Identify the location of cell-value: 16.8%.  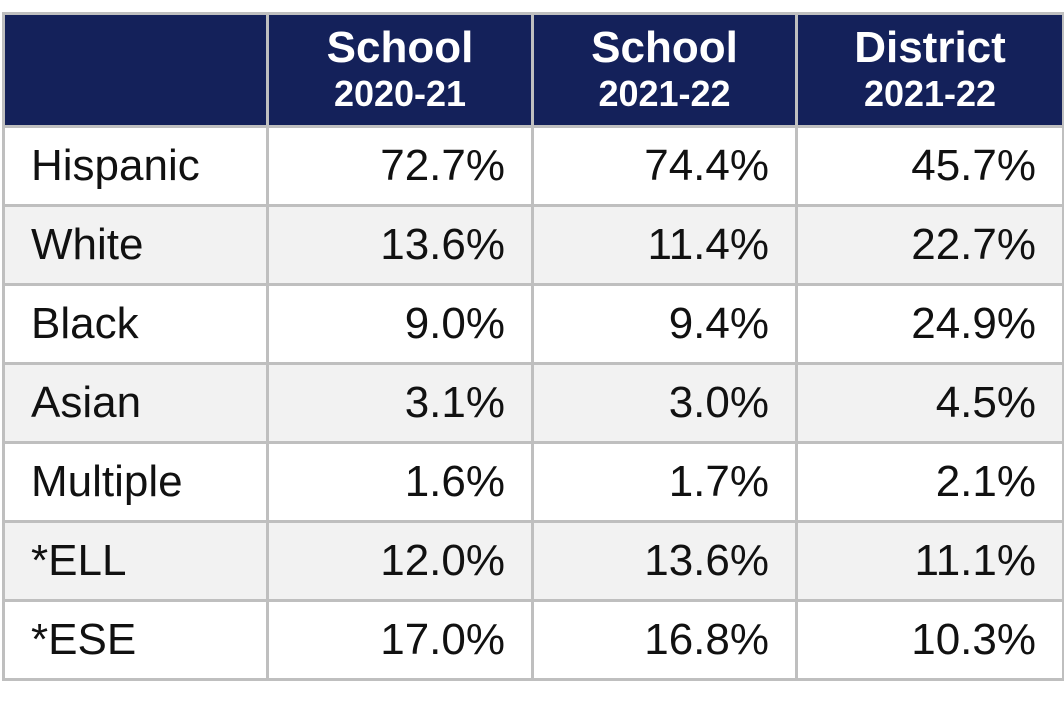
(664, 640).